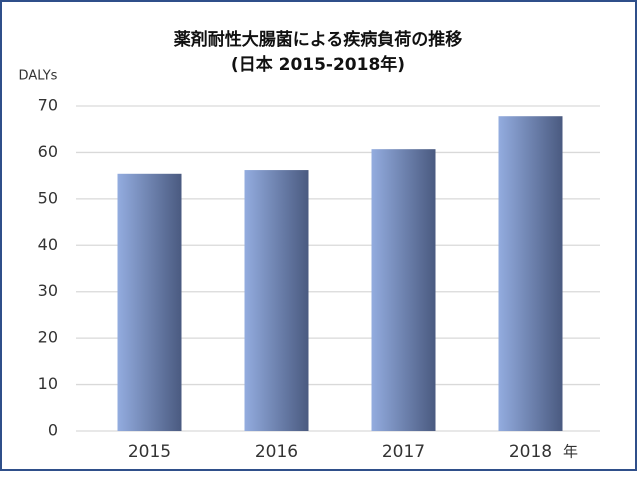 This screenshot has height=480, width=637. What do you see at coordinates (48, 244) in the screenshot?
I see `y-tick-label: 40` at bounding box center [48, 244].